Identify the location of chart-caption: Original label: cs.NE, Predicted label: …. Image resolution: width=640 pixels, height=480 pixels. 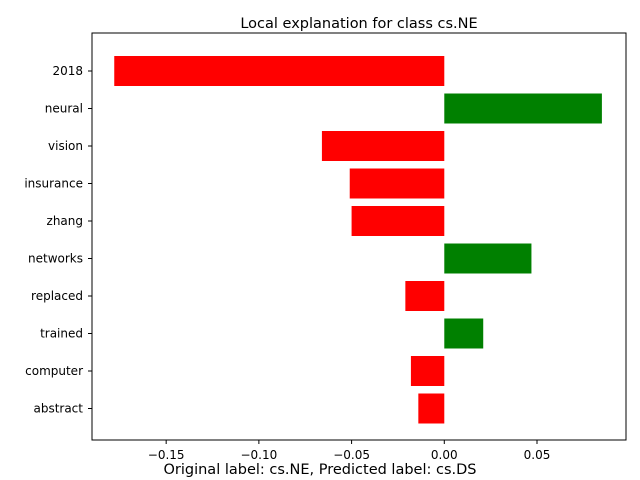
(319, 470).